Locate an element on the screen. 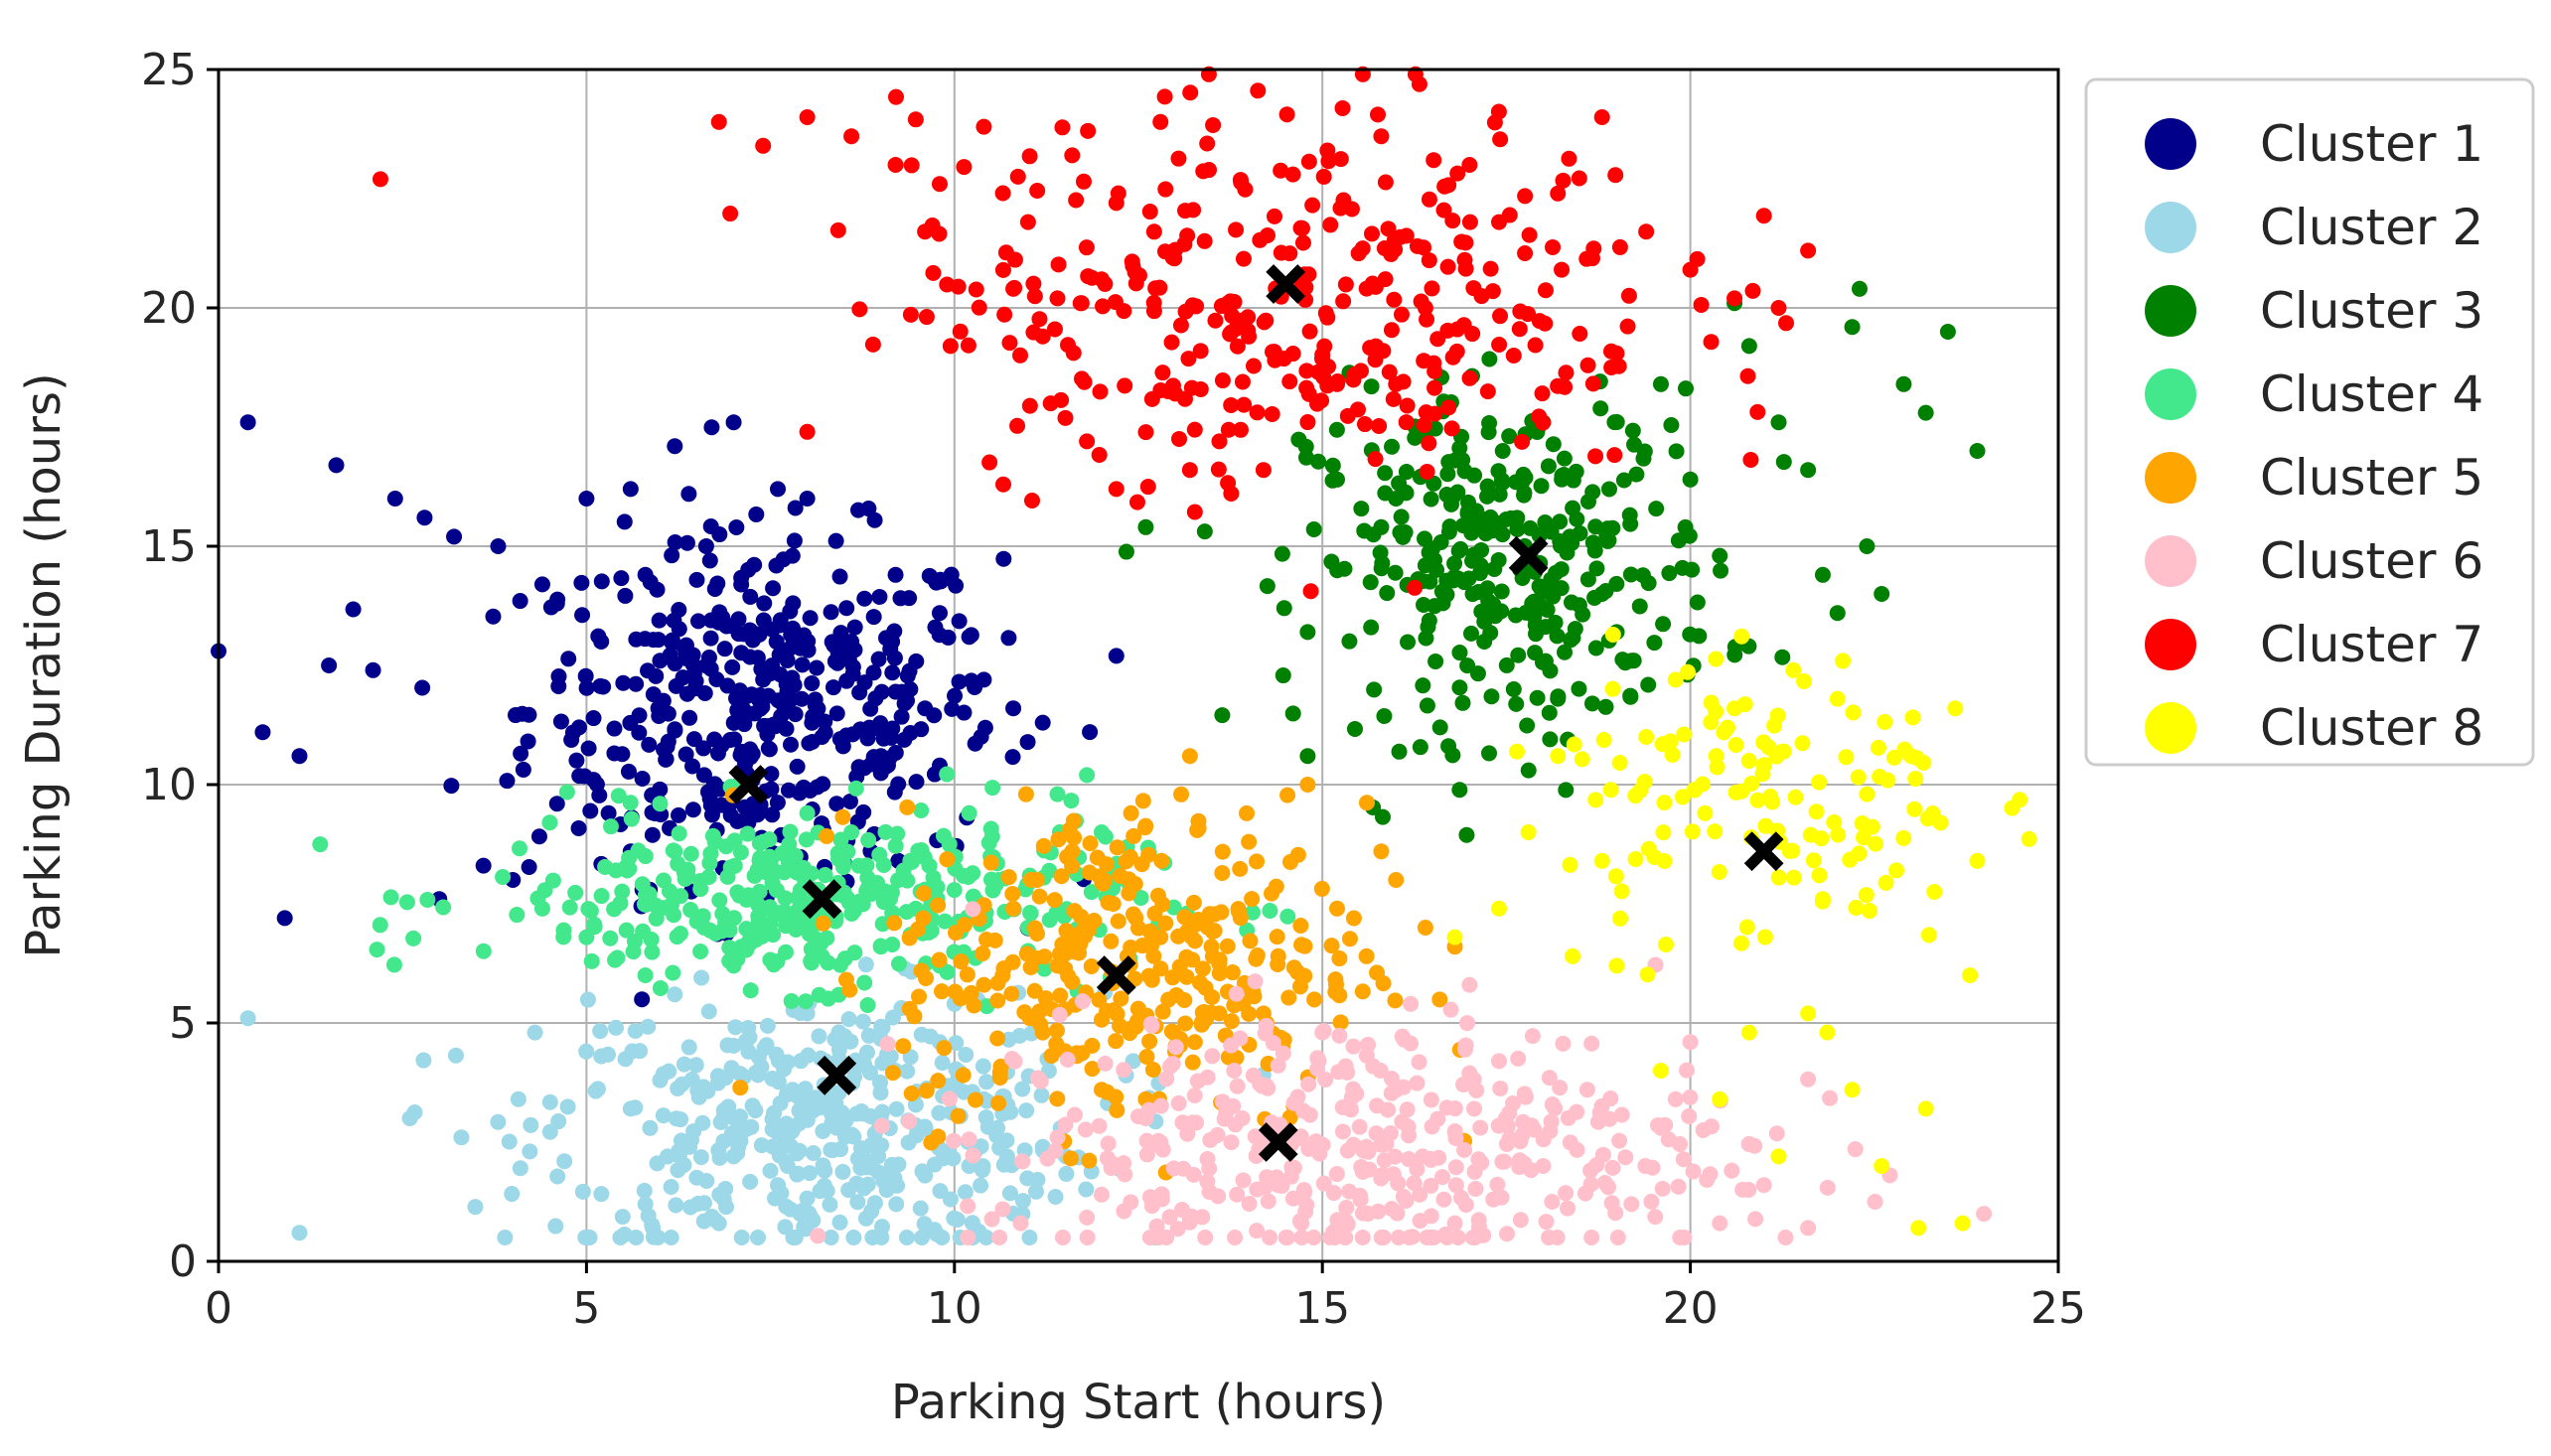 The width and height of the screenshot is (2551, 1456). legend-label: Cluster 8 is located at coordinates (2371, 728).